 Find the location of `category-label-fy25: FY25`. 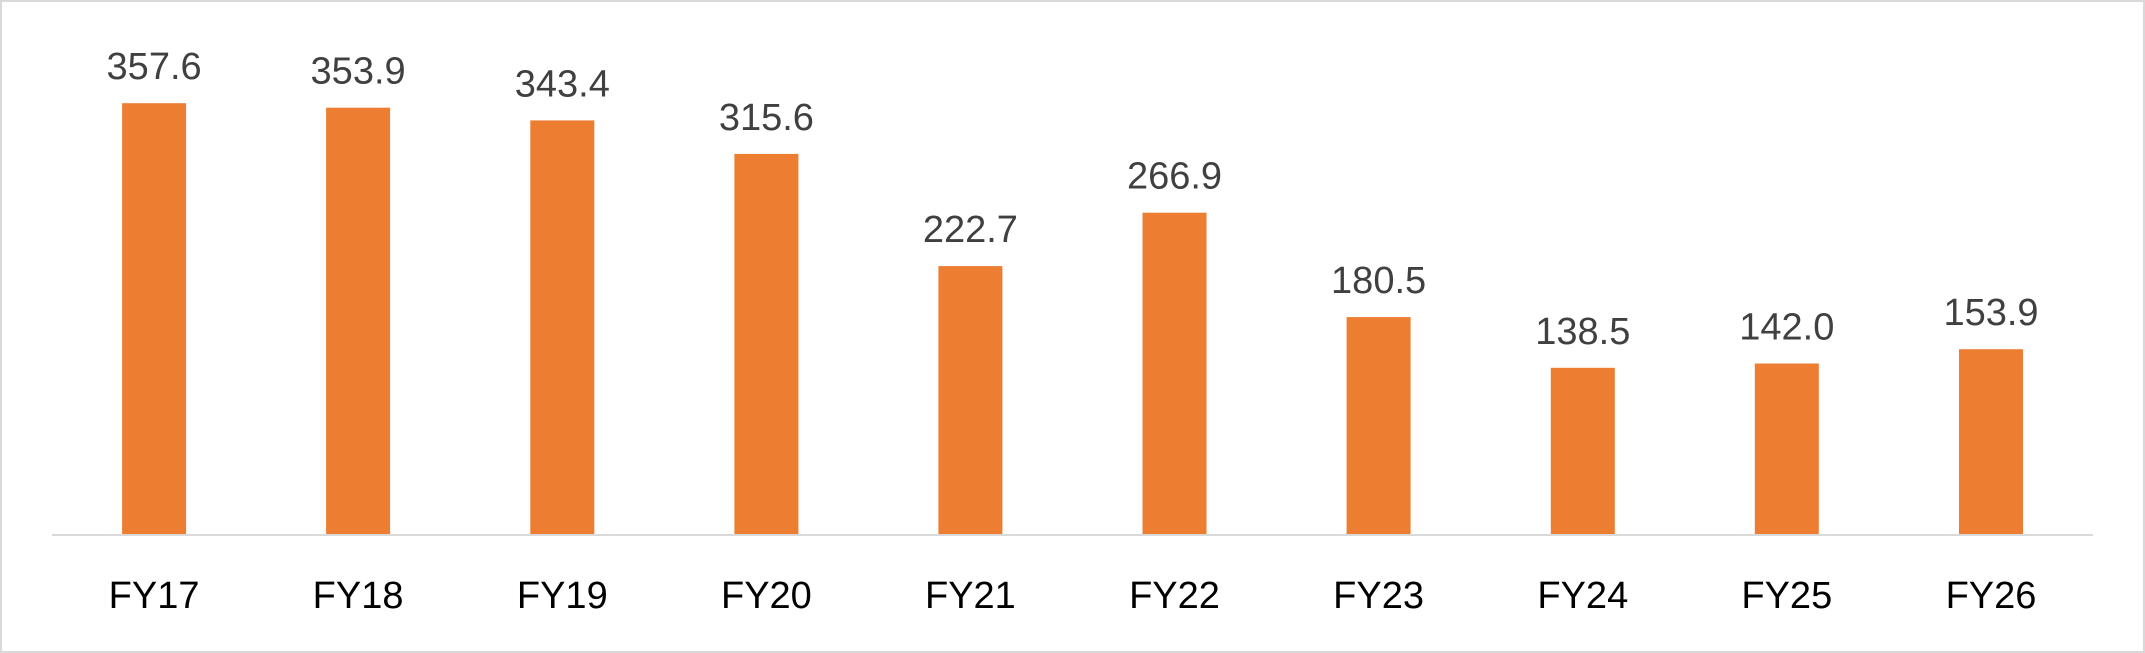

category-label-fy25: FY25 is located at coordinates (1786, 596).